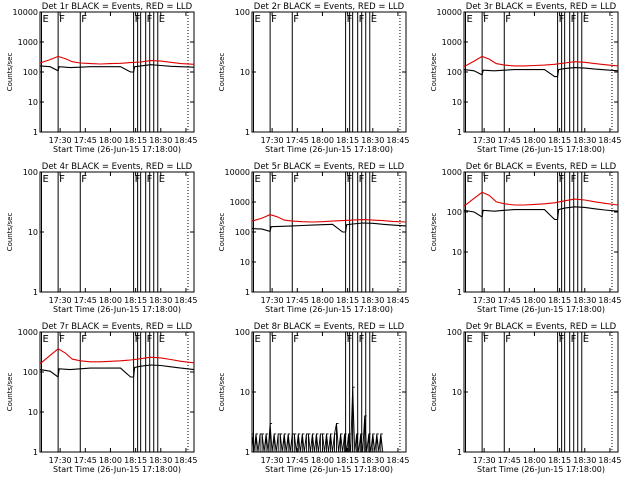 The height and width of the screenshot is (480, 640). Describe the element at coordinates (117, 167) in the screenshot. I see `chart-title: Det 4r BLACK = Events, RED = LLD` at that location.